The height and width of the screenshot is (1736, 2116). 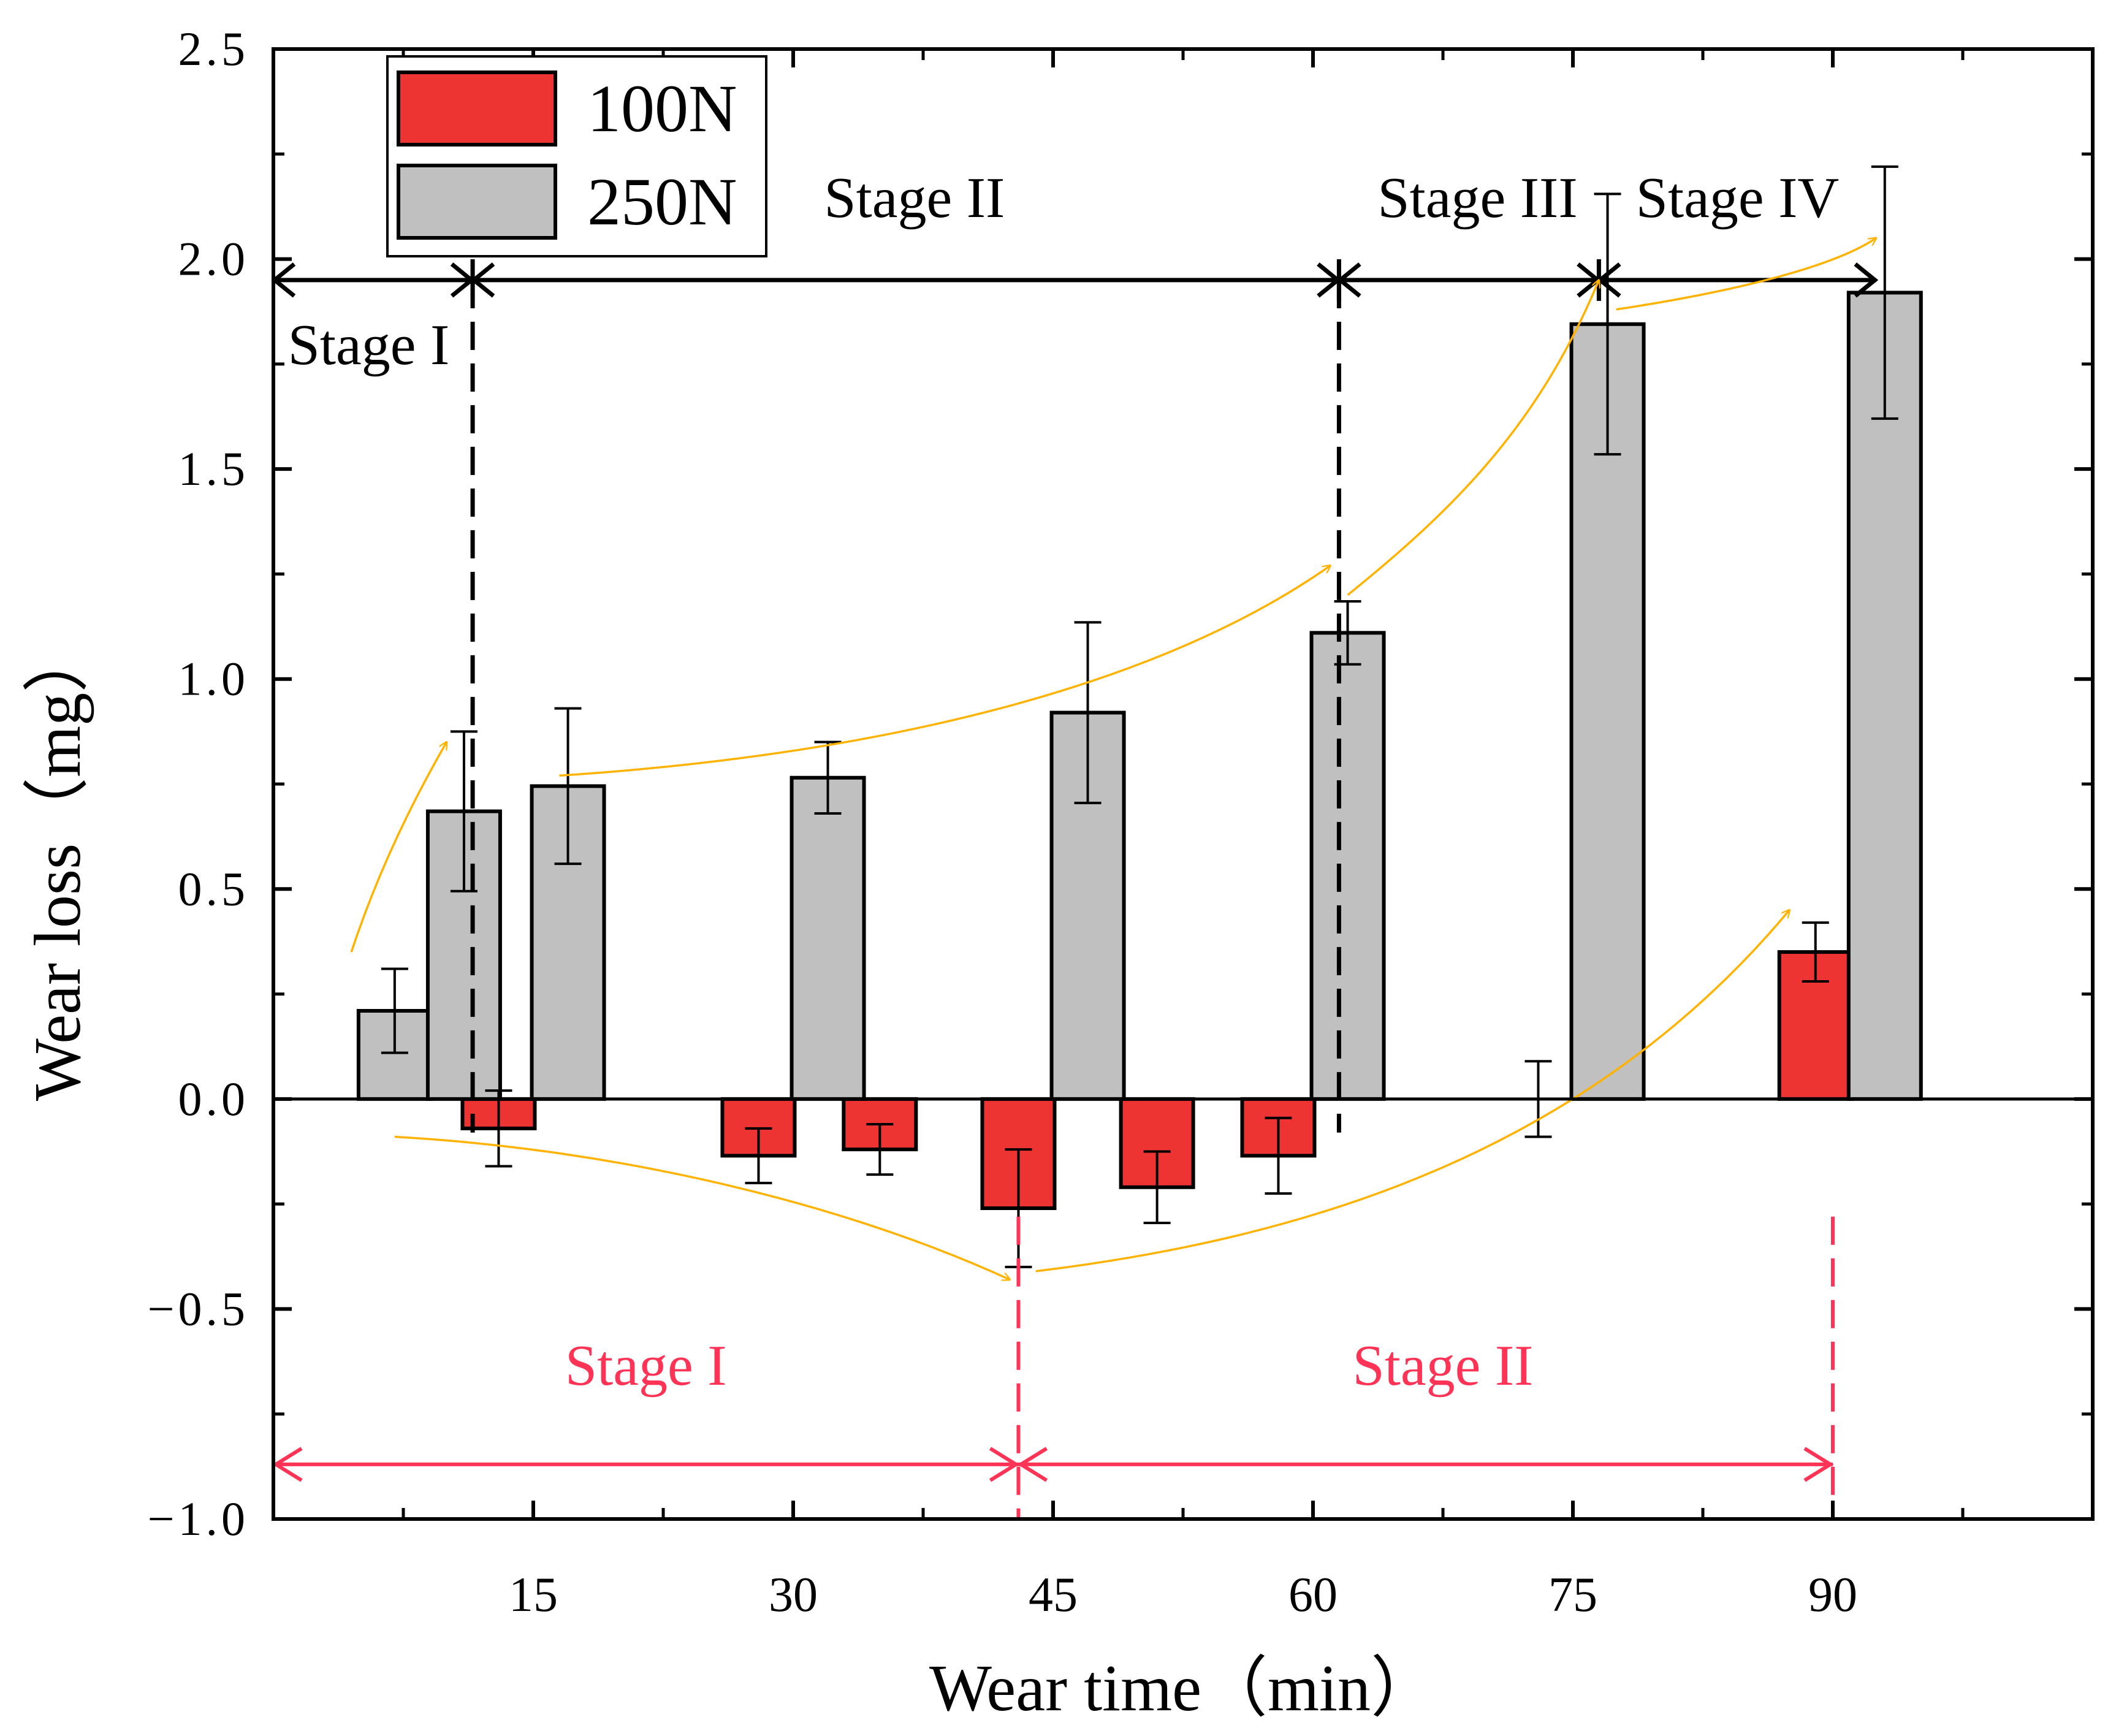 I want to click on y-tick-label: 0.5, so click(x=214, y=888).